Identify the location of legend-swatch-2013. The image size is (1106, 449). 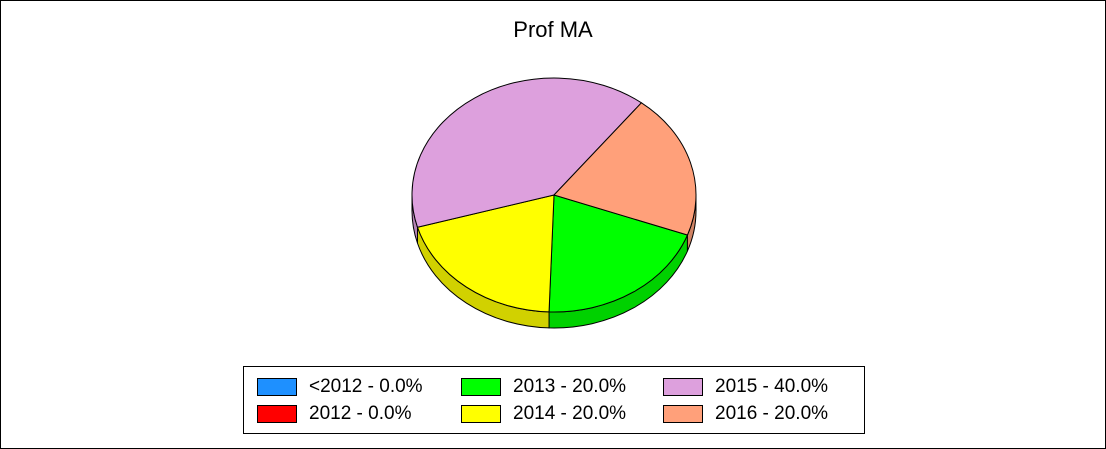
(481, 387).